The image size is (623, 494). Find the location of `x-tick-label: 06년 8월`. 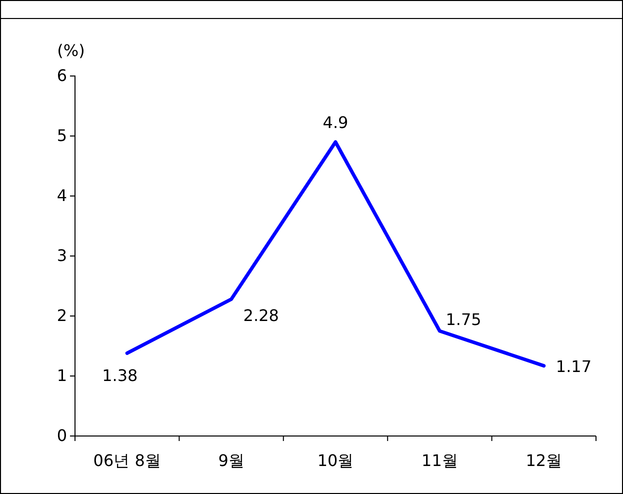

x-tick-label: 06년 8월 is located at coordinates (127, 460).